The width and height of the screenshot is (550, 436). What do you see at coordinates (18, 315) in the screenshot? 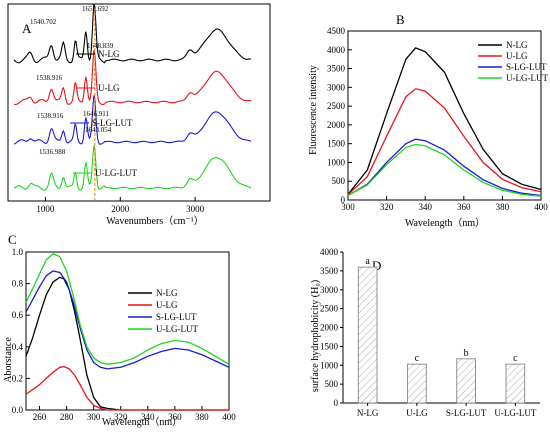
I see `panel-c-y-tick-label: 0.6` at bounding box center [18, 315].